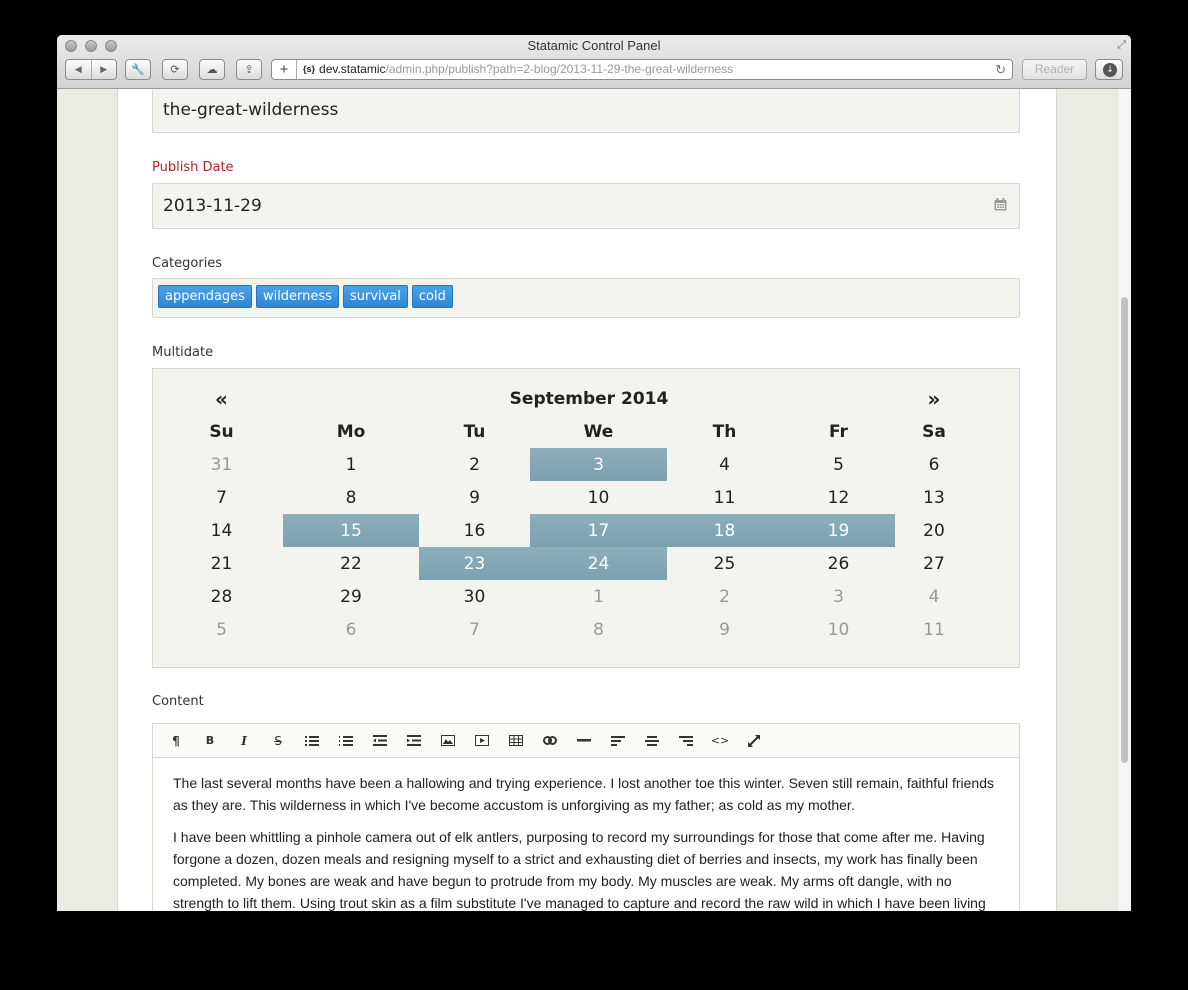  Describe the element at coordinates (1109, 69) in the screenshot. I see `download-button: ↓` at that location.